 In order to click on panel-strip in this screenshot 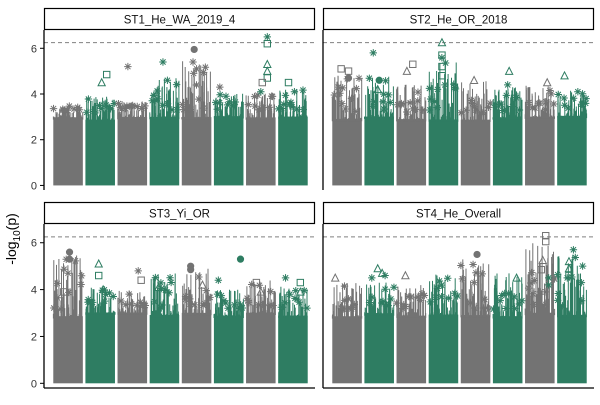, I will do `click(458, 19)`.